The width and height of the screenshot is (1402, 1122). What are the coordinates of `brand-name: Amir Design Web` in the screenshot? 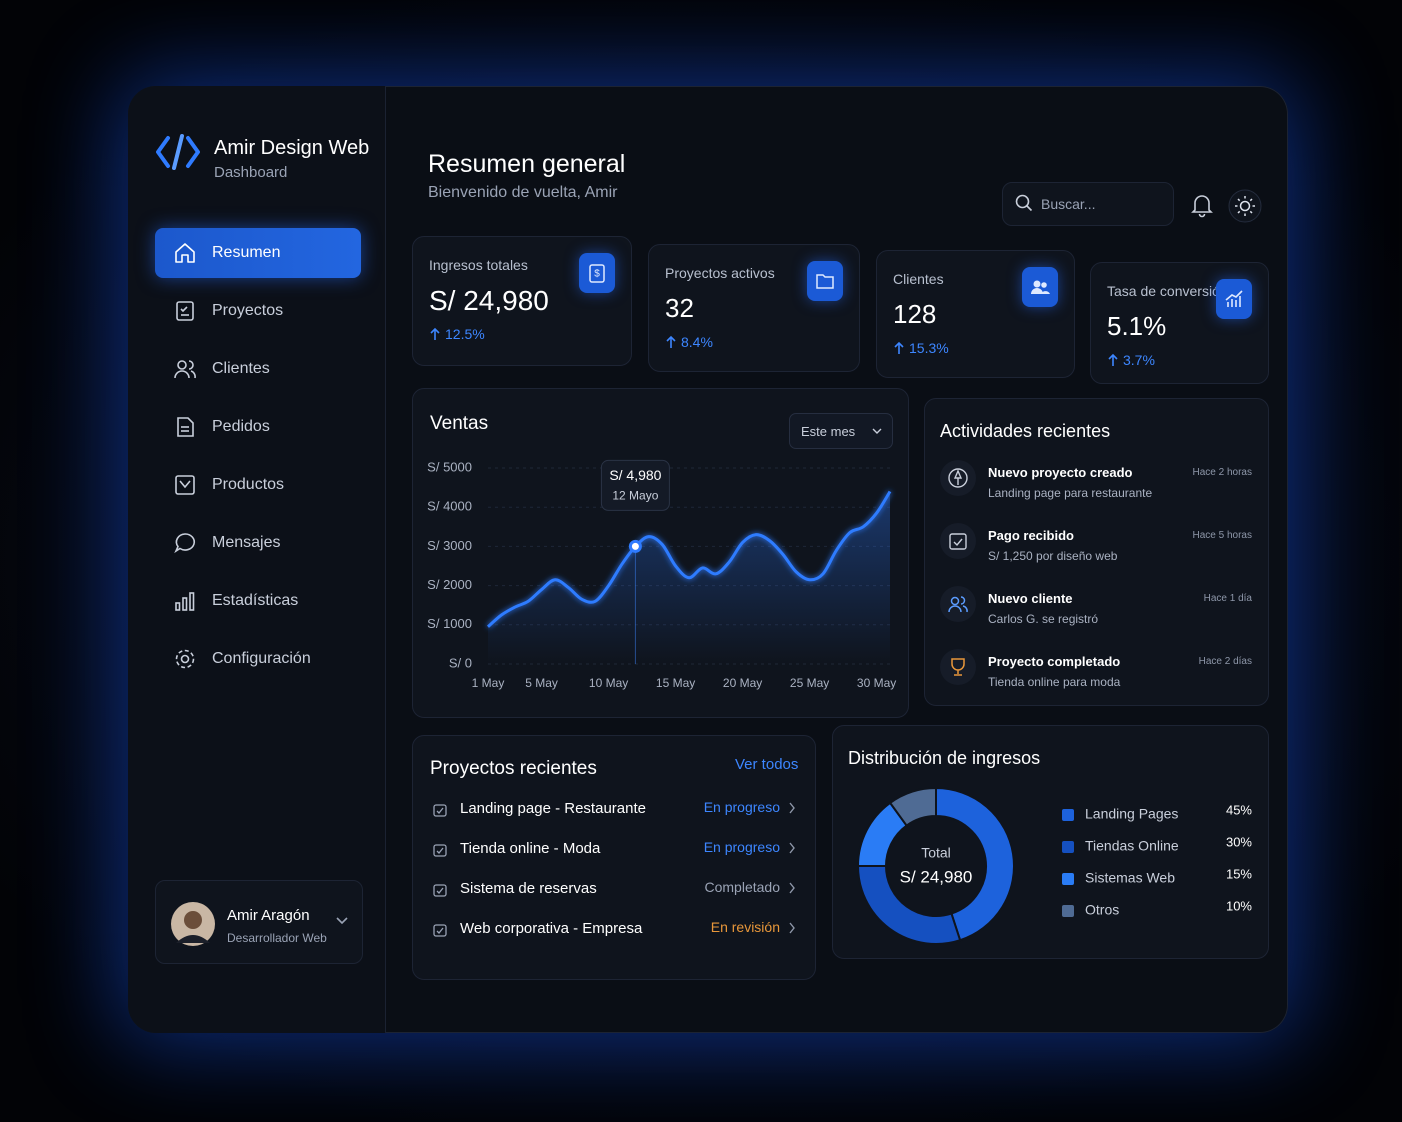 It's located at (292, 148).